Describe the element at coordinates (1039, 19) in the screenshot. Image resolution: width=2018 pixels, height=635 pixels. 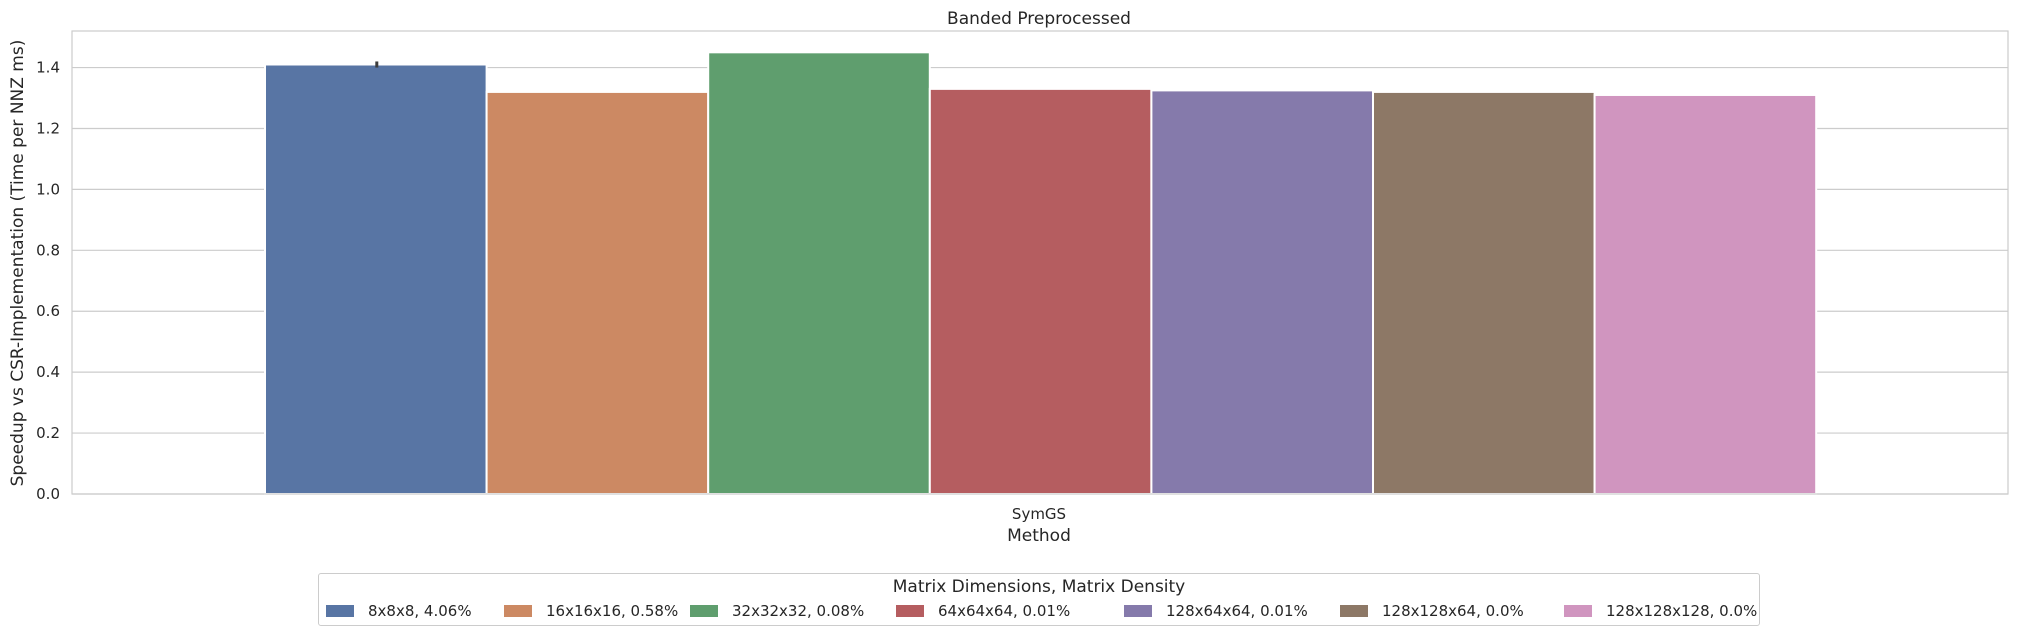
I see `chart-title: Banded Preprocessed` at that location.